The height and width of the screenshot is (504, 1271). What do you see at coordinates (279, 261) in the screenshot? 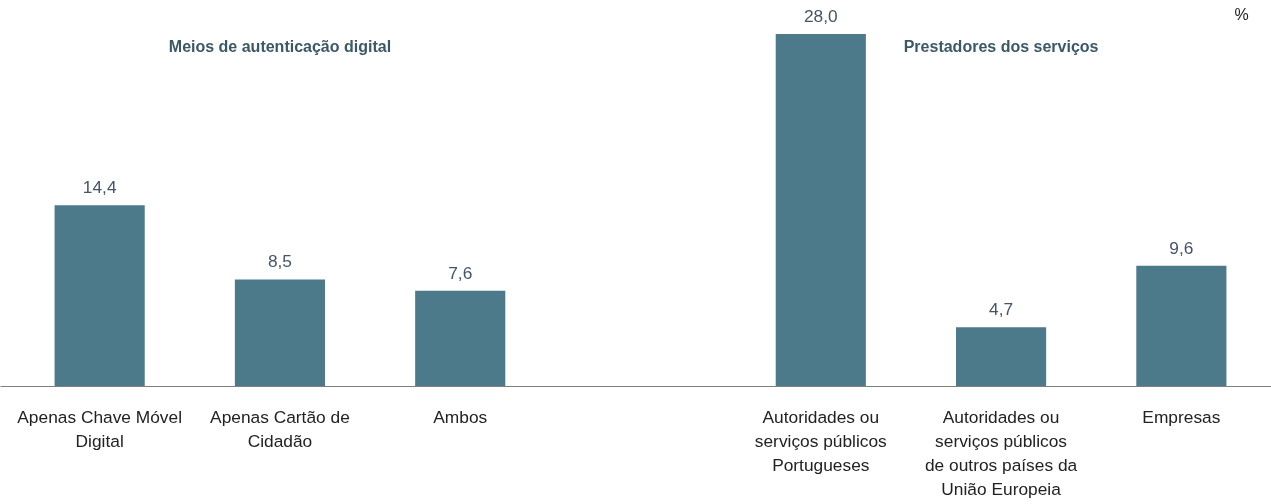
I see `data-label: 8,5` at bounding box center [279, 261].